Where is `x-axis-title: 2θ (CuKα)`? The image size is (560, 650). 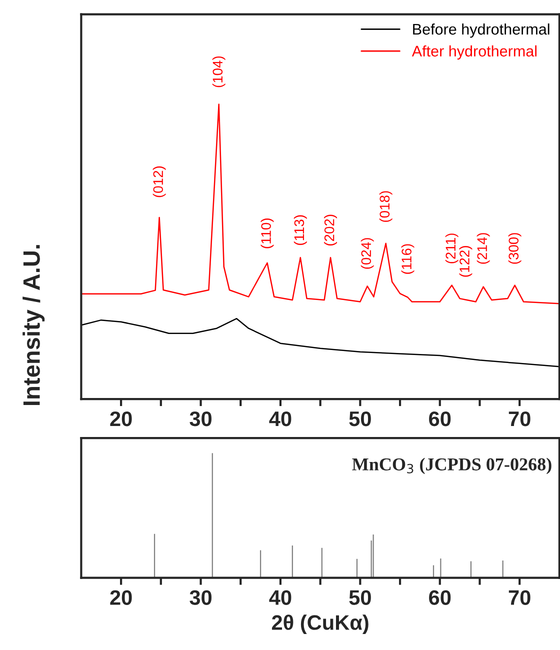 x-axis-title: 2θ (CuKα) is located at coordinates (320, 624).